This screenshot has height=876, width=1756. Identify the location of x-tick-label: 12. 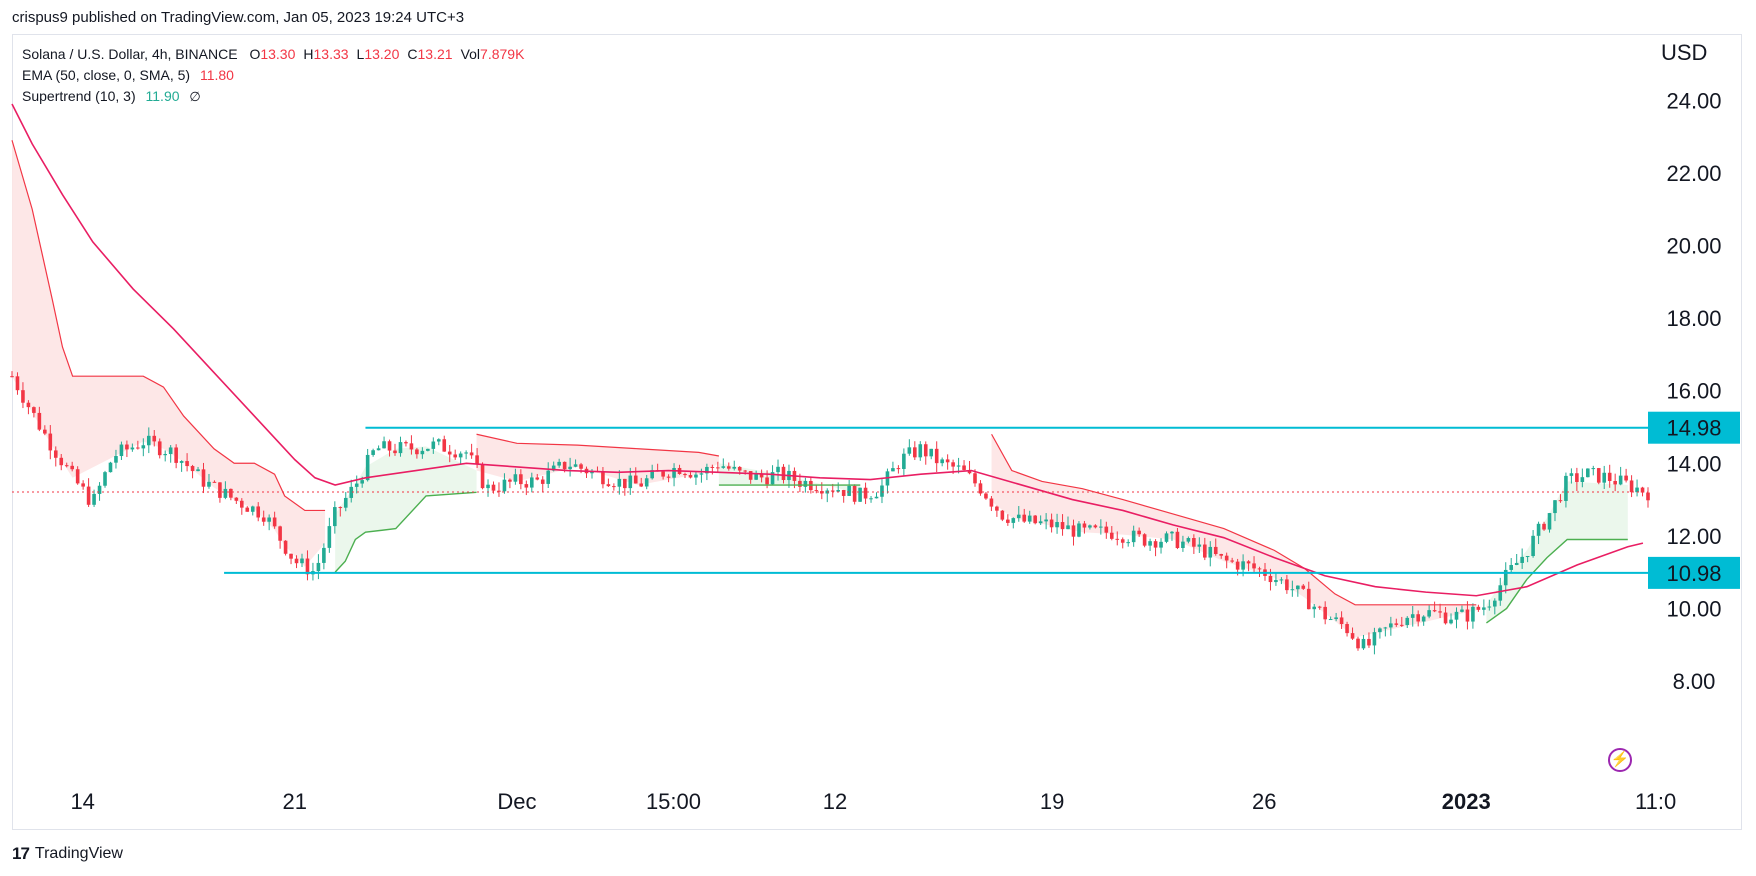
(835, 801).